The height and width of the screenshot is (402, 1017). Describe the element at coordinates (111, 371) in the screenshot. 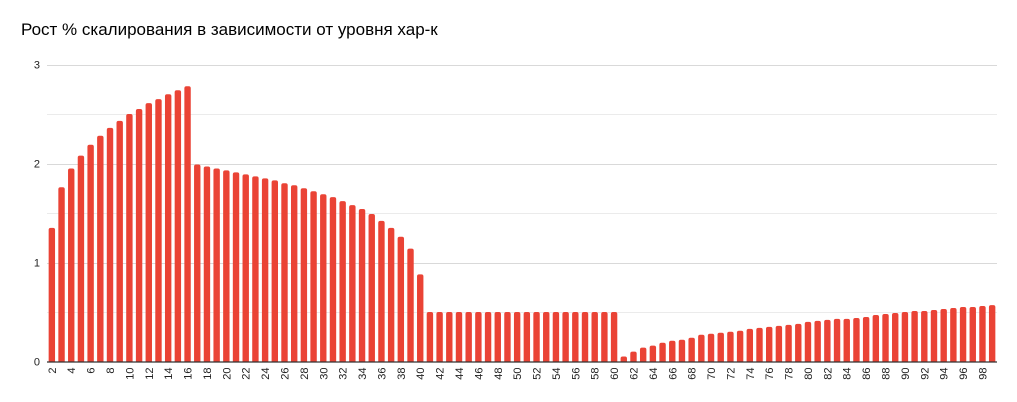

I see `x-tick-label: 8` at that location.